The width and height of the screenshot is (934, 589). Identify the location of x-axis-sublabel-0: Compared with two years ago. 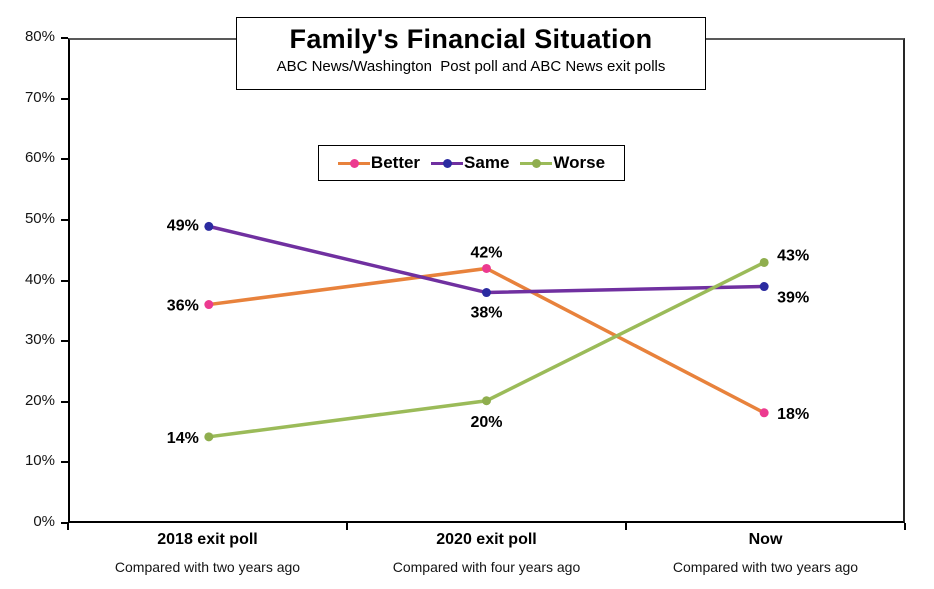
(207, 567).